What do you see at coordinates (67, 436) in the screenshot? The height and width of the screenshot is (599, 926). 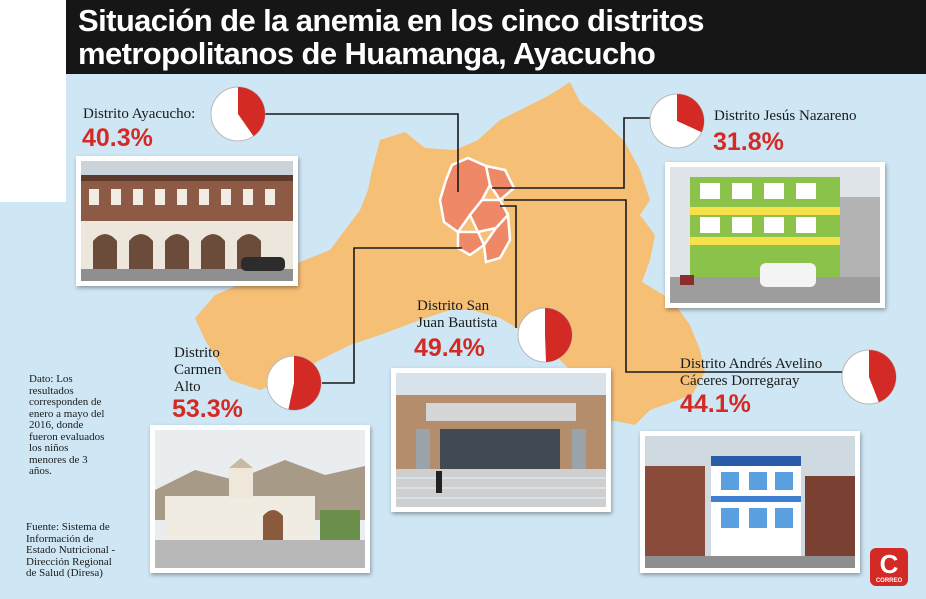 I see `note-line: fueron evaluados` at bounding box center [67, 436].